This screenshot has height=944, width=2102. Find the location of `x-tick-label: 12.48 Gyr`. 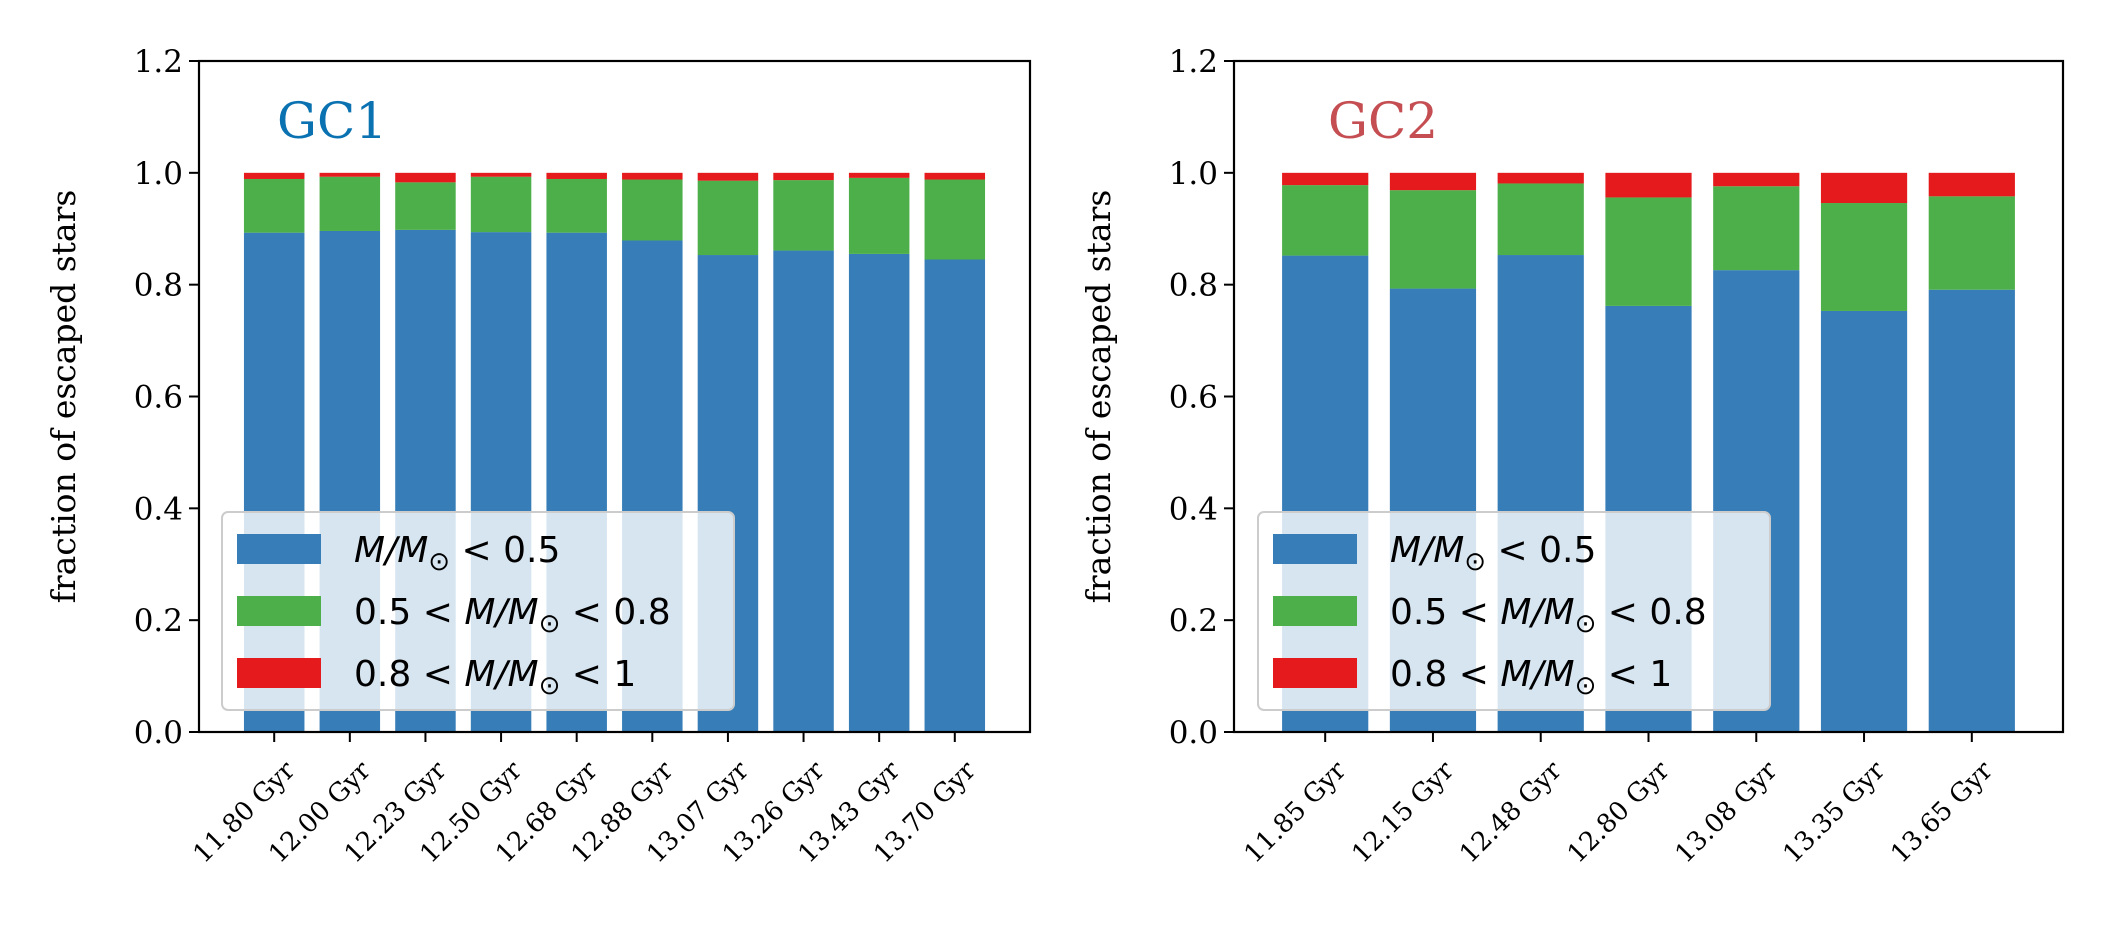

x-tick-label: 12.48 Gyr is located at coordinates (1511, 812).